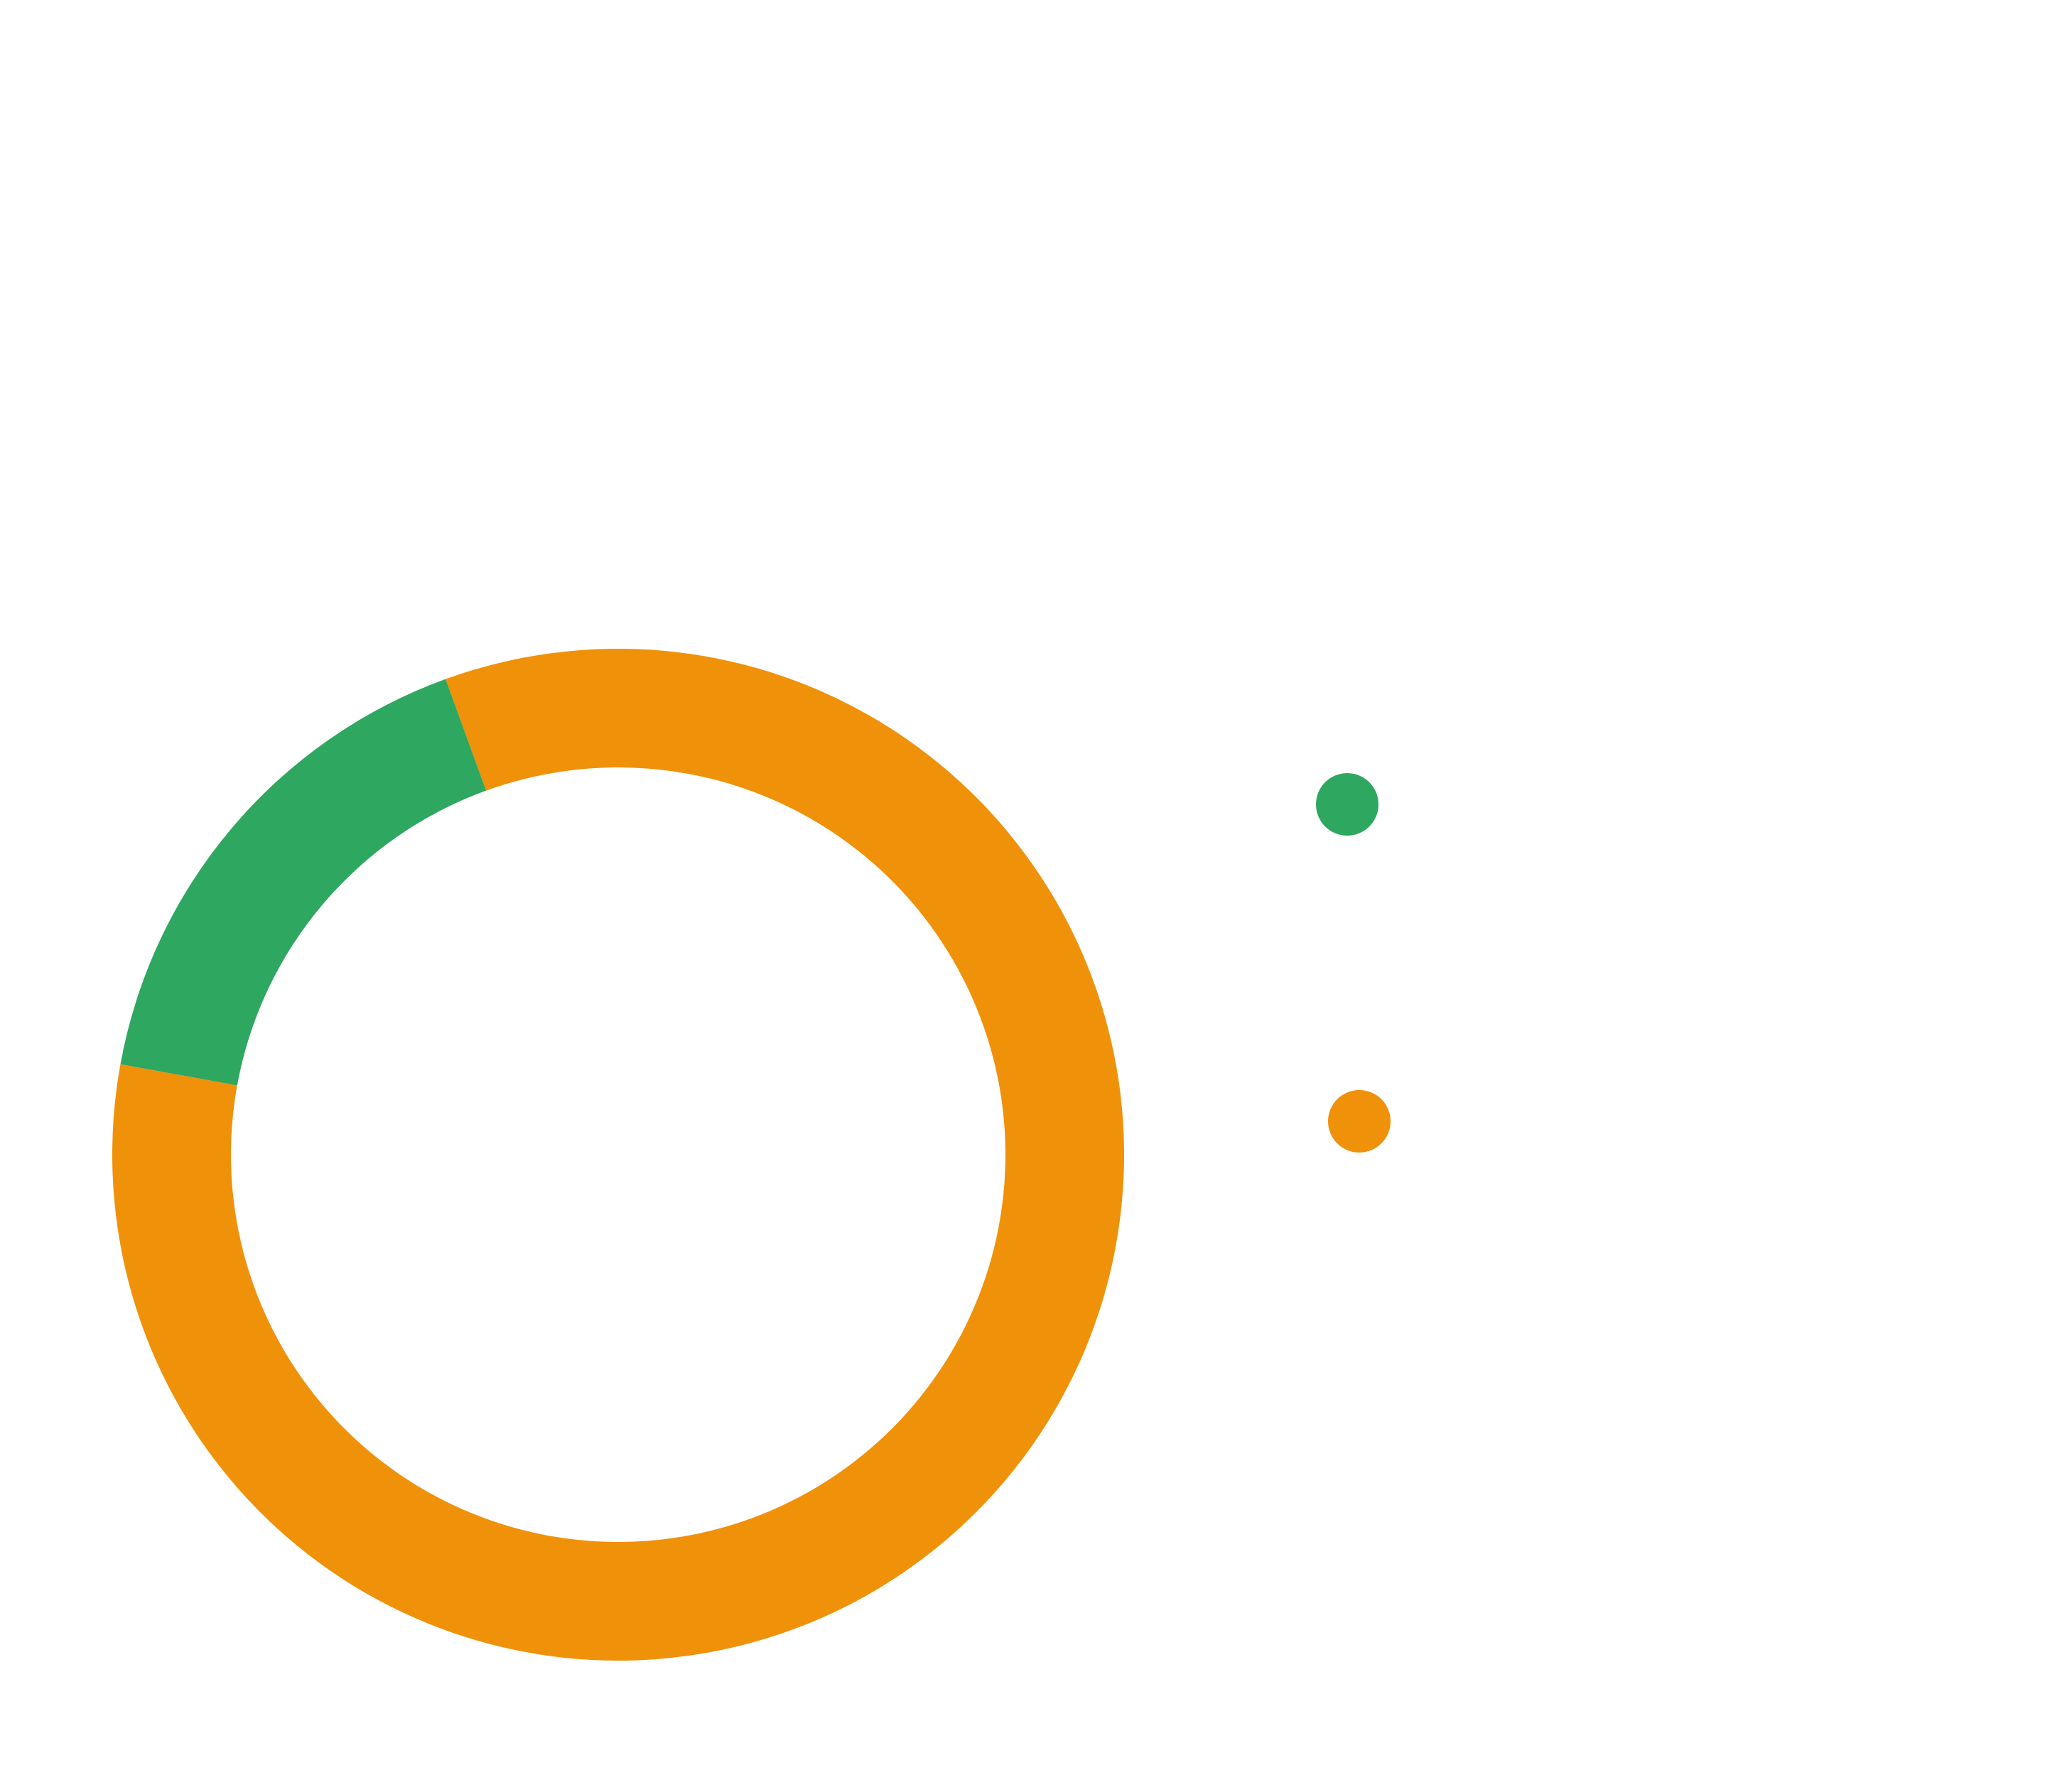 Image resolution: width=2072 pixels, height=1780 pixels. What do you see at coordinates (1347, 804) in the screenshot?
I see `legend-dot-green-icon` at bounding box center [1347, 804].